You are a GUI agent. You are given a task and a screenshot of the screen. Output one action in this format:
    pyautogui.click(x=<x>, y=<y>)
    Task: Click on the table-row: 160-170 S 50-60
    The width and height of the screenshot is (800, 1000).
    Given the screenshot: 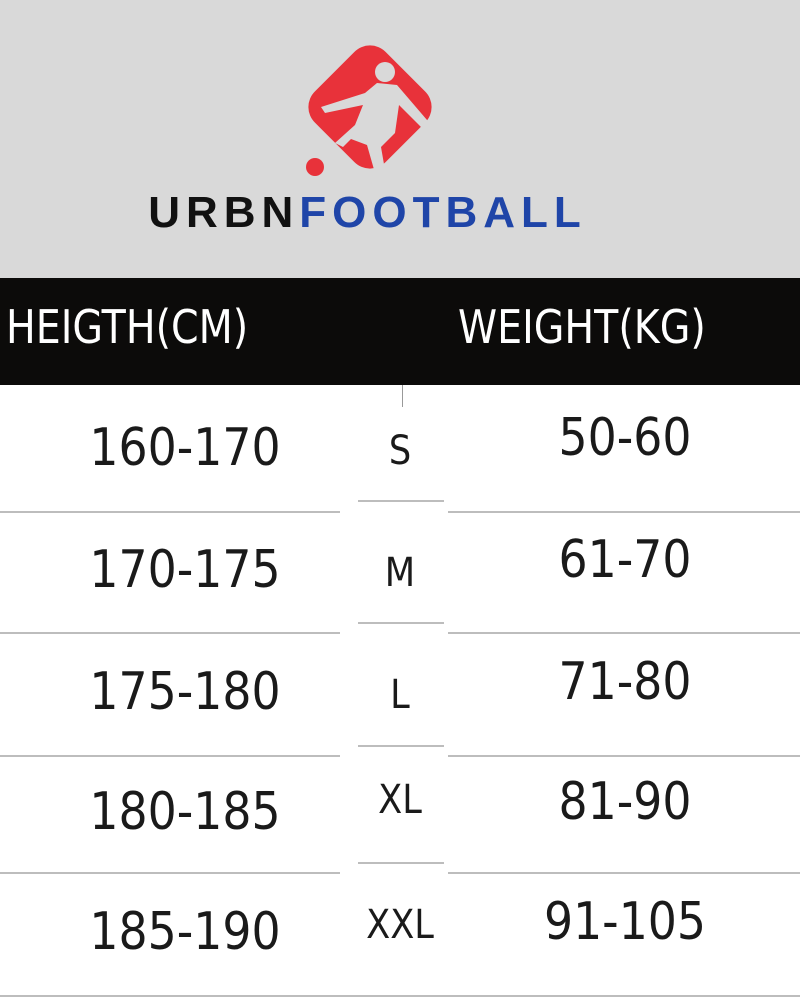 What is the action you would take?
    pyautogui.click(x=400, y=448)
    